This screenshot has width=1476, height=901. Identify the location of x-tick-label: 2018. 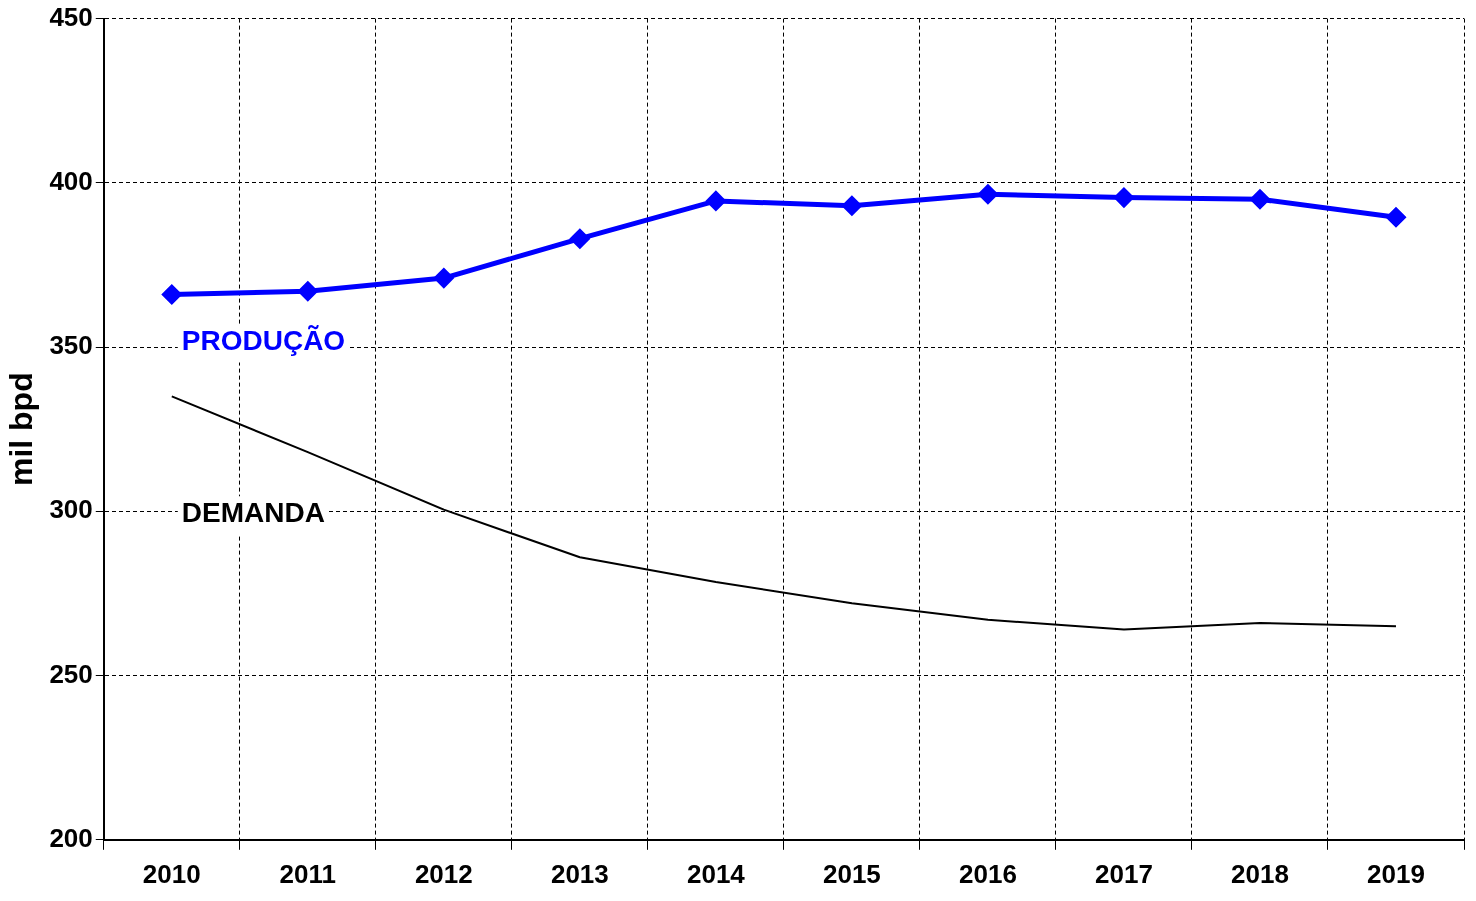
(1260, 873).